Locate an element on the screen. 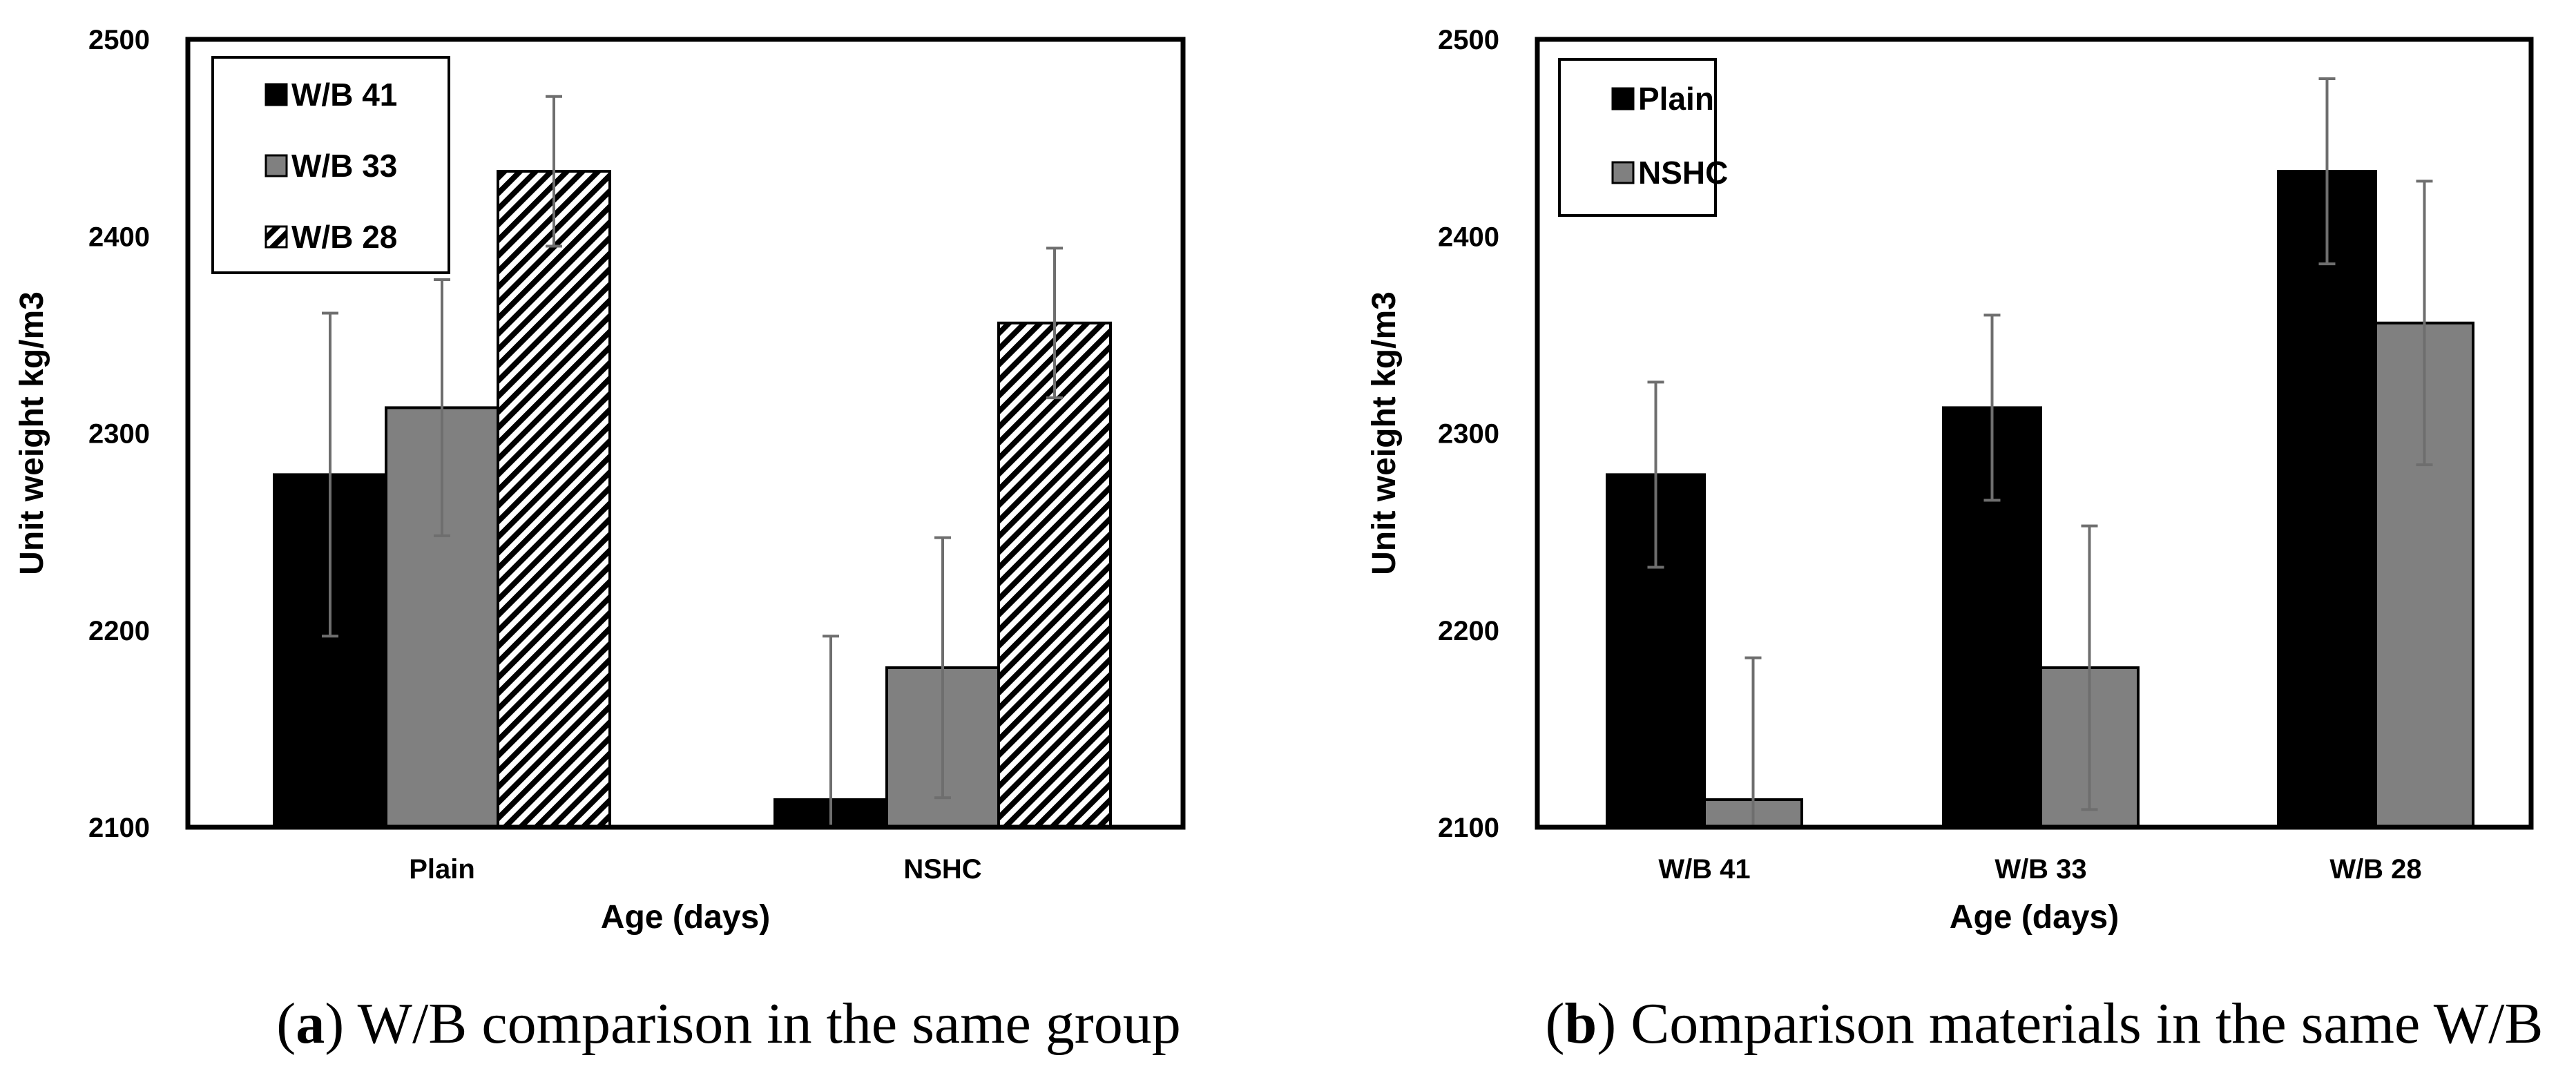  x-tick-label: Plain is located at coordinates (442, 870).